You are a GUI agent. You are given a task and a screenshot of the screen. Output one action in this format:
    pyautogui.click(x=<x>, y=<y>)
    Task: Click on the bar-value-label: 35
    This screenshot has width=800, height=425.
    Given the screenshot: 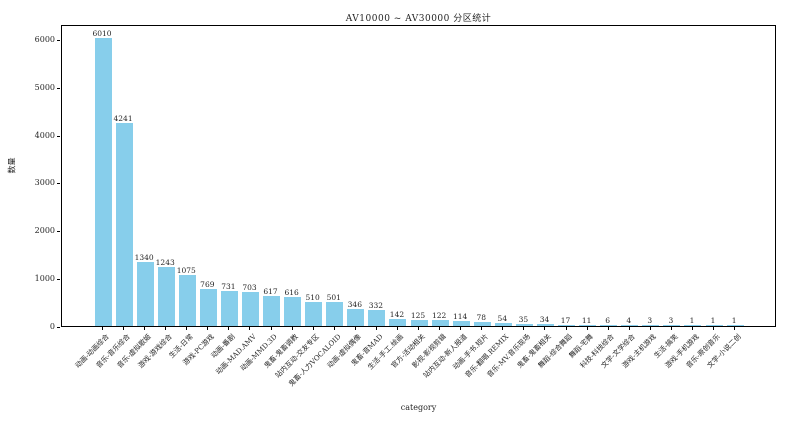 What is the action you would take?
    pyautogui.click(x=523, y=319)
    